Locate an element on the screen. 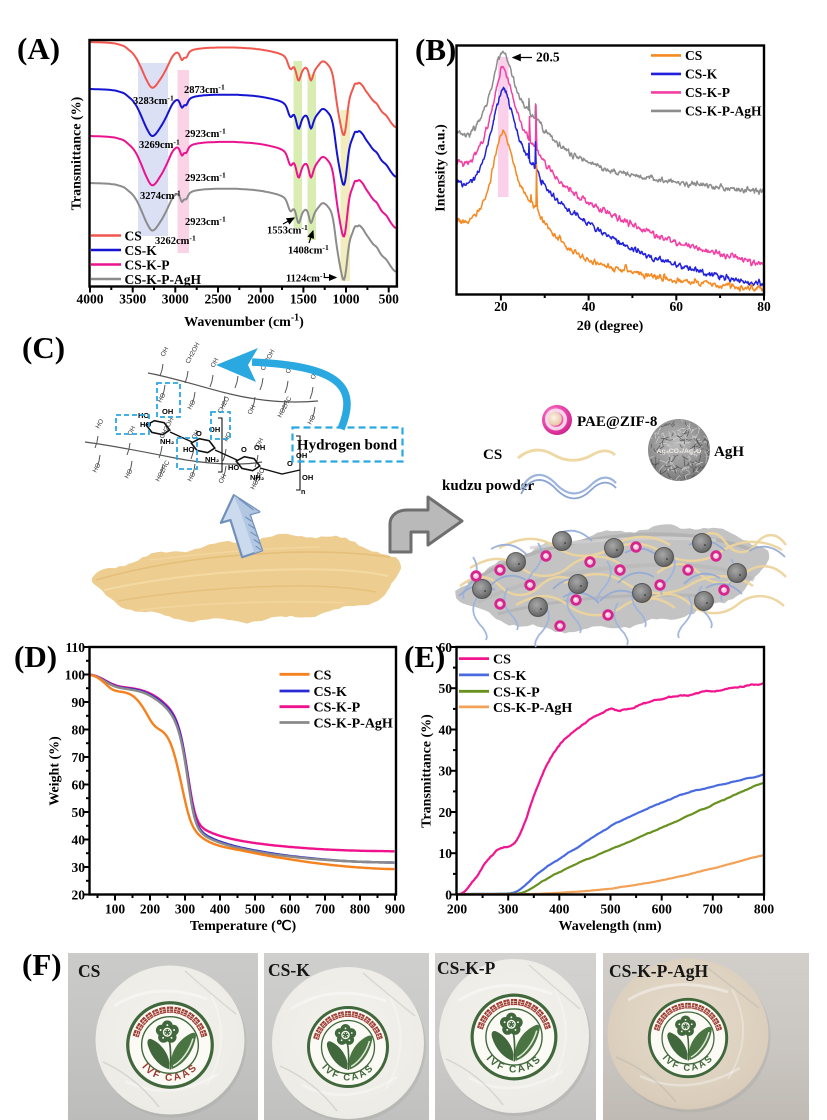 This screenshot has width=827, height=1120. svg-text: Temperature (℃) is located at coordinates (243, 926).